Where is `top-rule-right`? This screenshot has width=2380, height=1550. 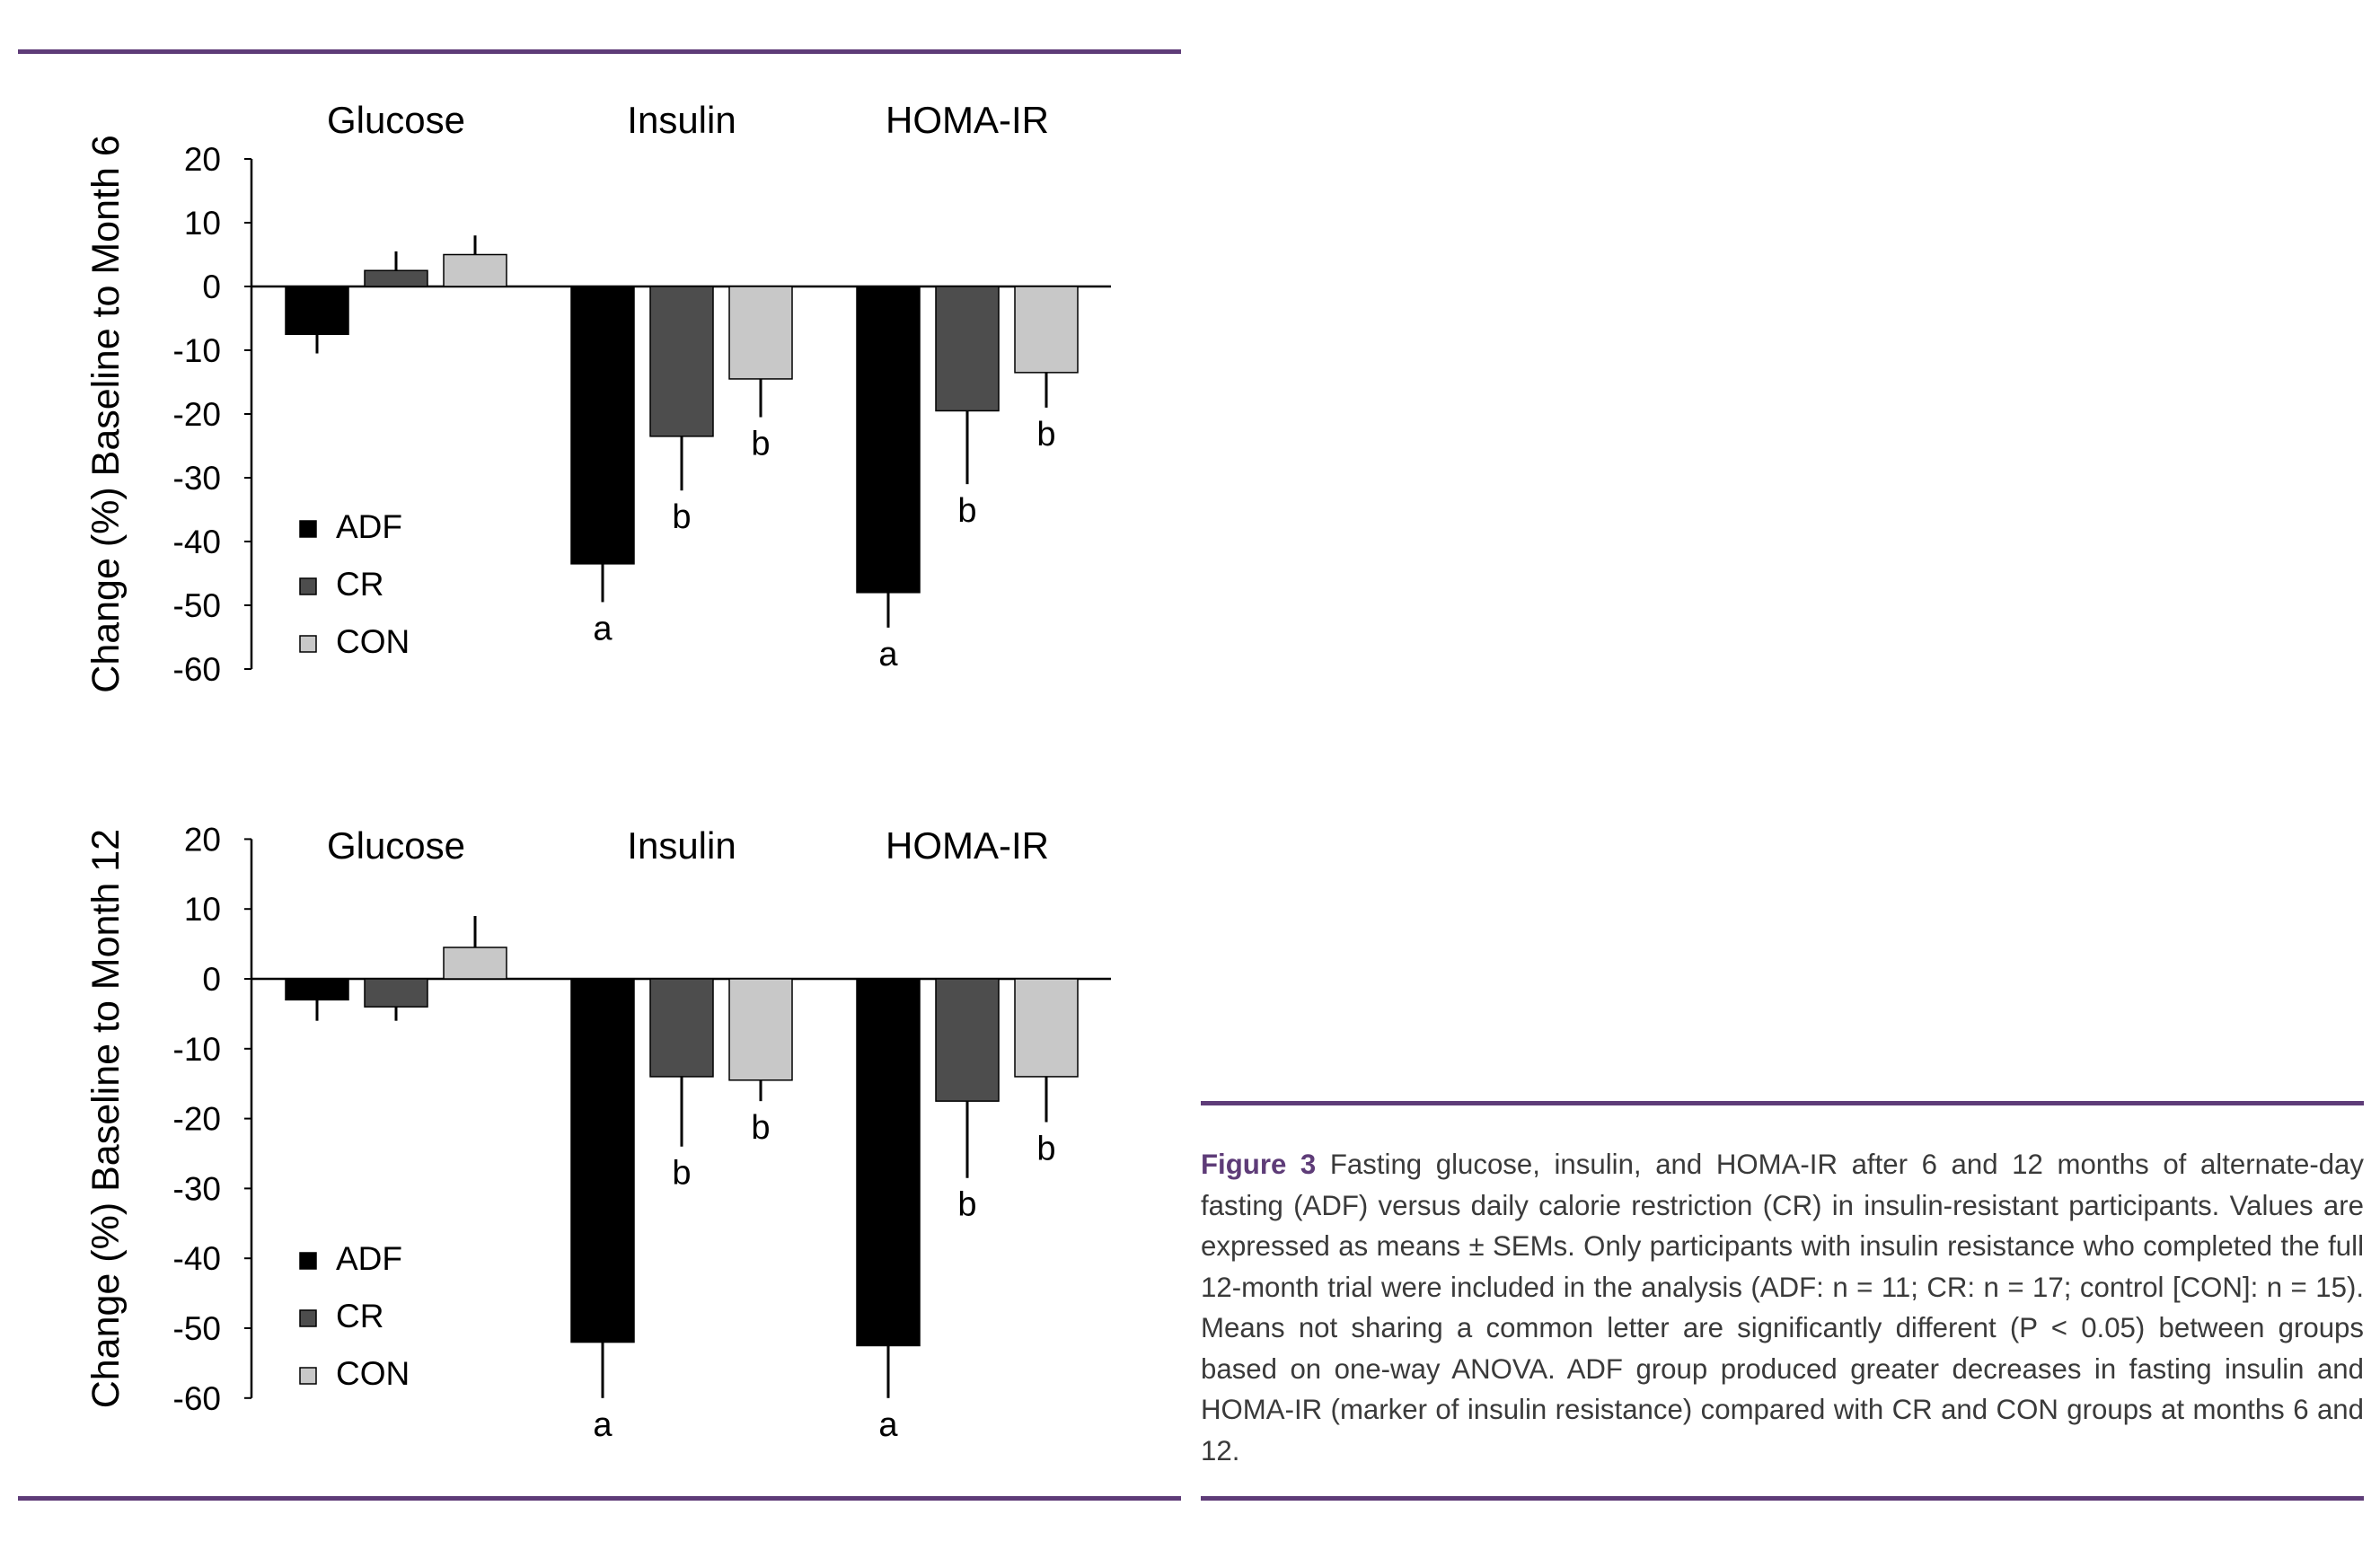
top-rule-right is located at coordinates (1783, 1103).